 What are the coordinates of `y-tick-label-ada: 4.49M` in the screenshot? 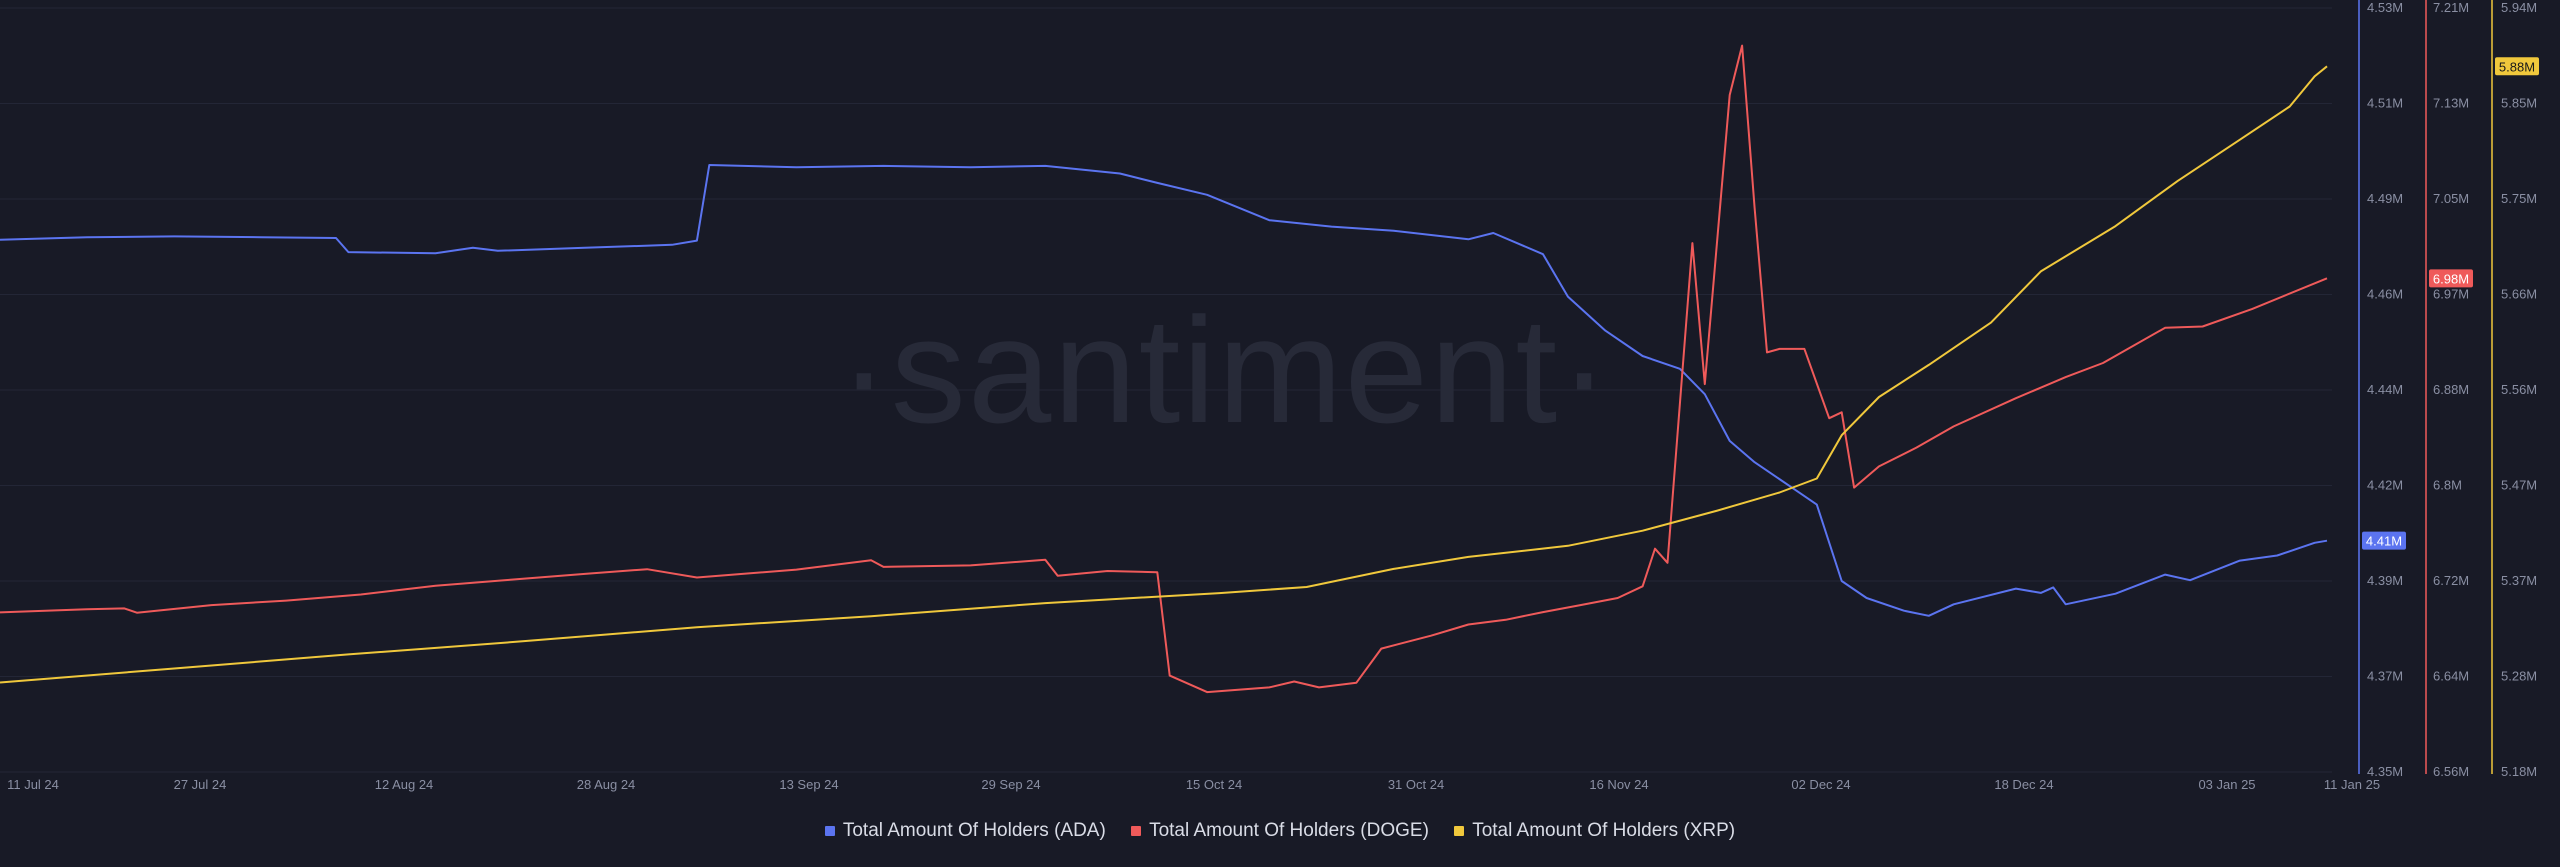 It's located at (2385, 198).